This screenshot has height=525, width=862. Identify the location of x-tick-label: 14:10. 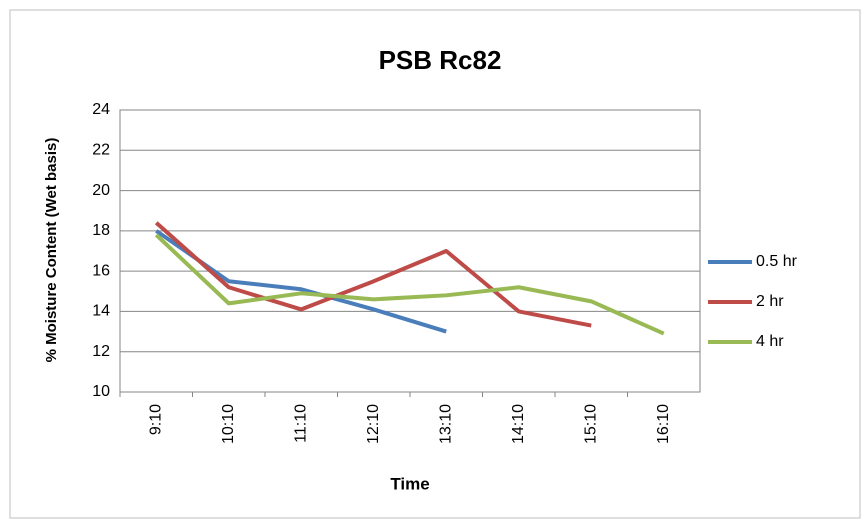
(518, 424).